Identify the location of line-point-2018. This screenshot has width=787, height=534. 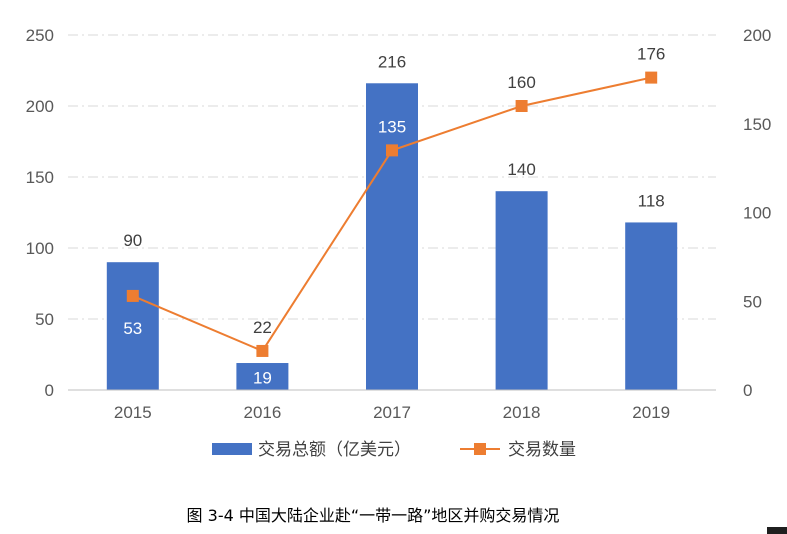
(521, 106).